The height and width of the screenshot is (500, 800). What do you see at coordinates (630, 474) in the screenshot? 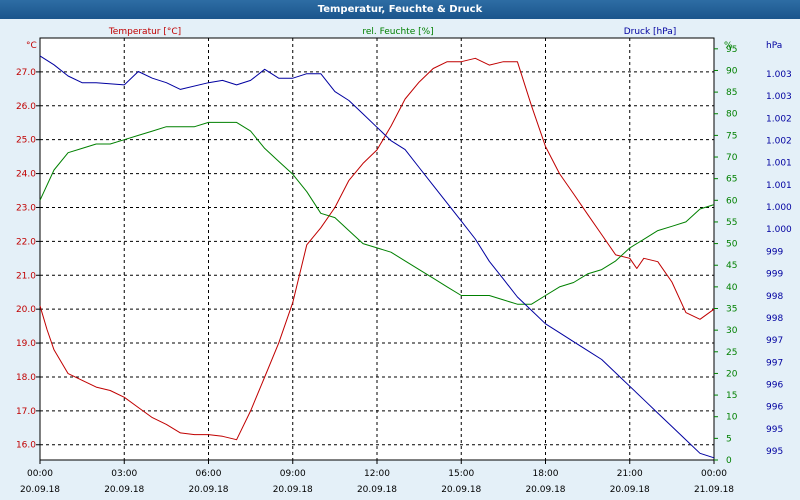
I see `x-tick-label-time: 21:00` at bounding box center [630, 474].